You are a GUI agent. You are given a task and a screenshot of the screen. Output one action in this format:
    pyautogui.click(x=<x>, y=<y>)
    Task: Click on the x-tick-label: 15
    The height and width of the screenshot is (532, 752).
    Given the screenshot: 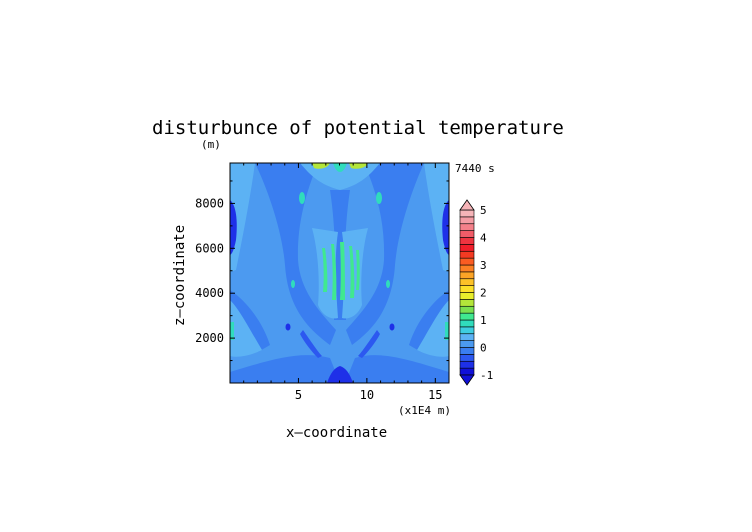 What is the action you would take?
    pyautogui.click(x=435, y=395)
    